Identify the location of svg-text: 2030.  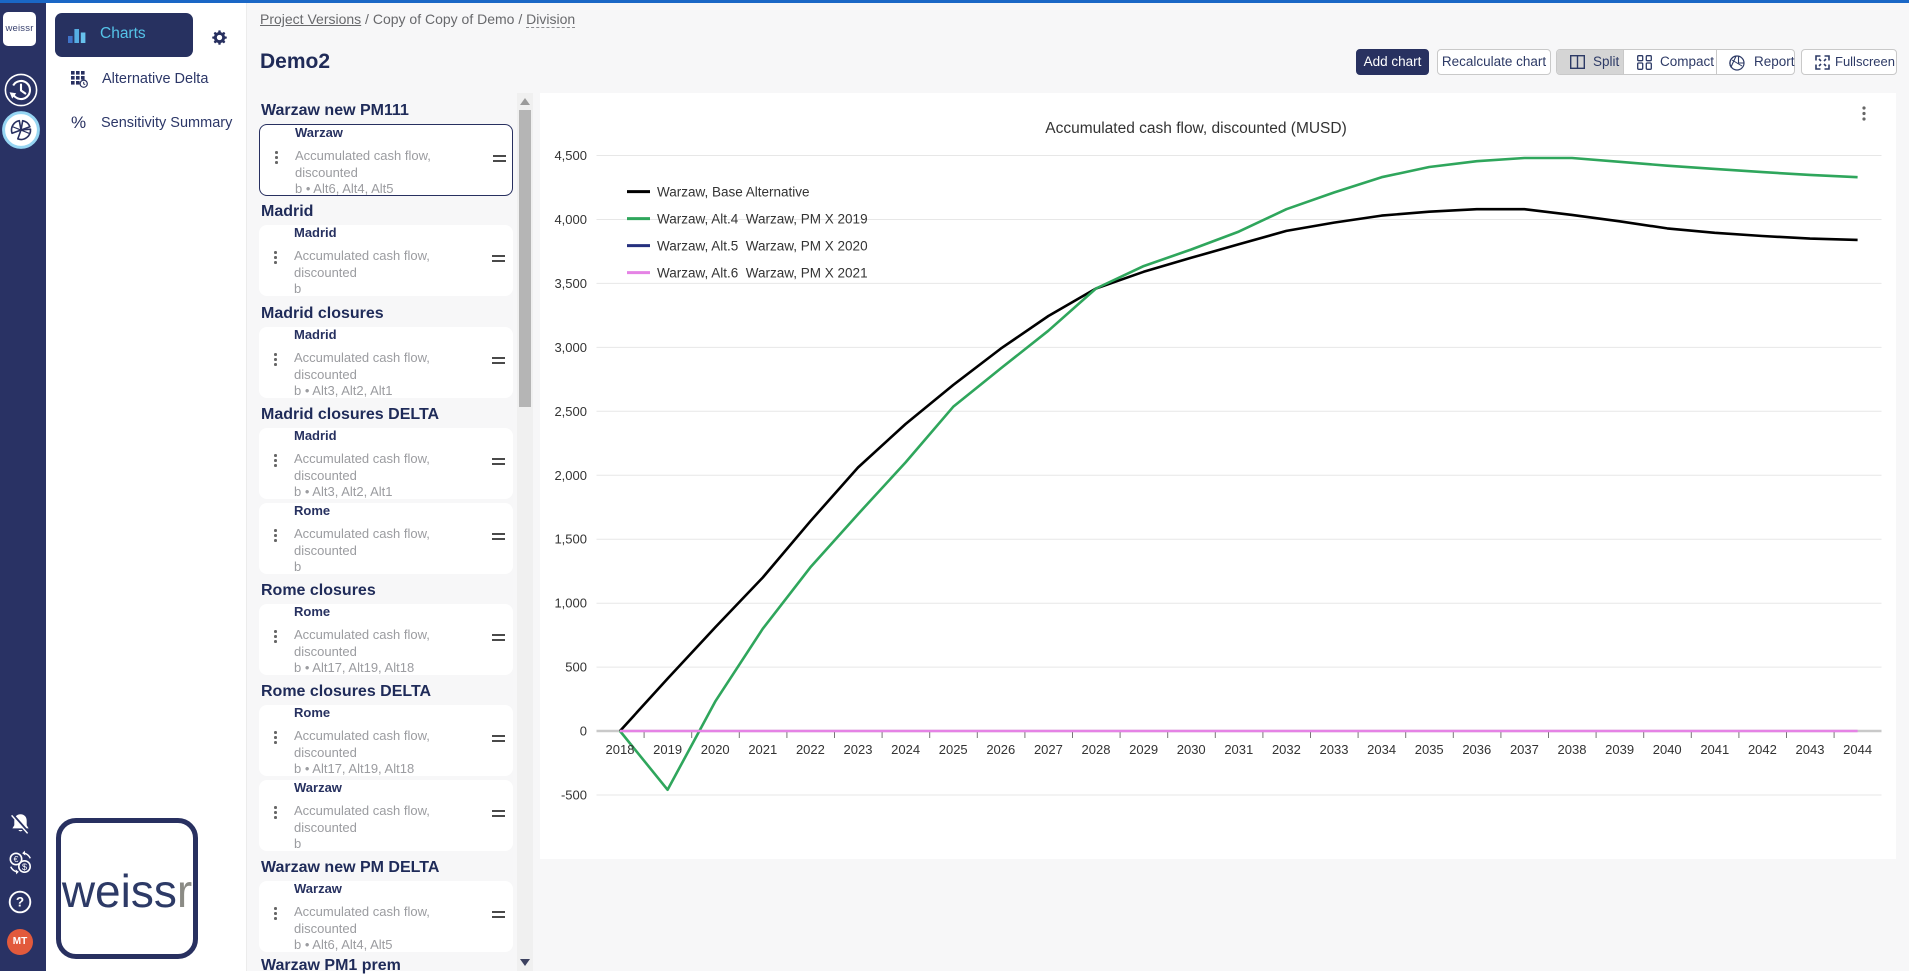
(1191, 749).